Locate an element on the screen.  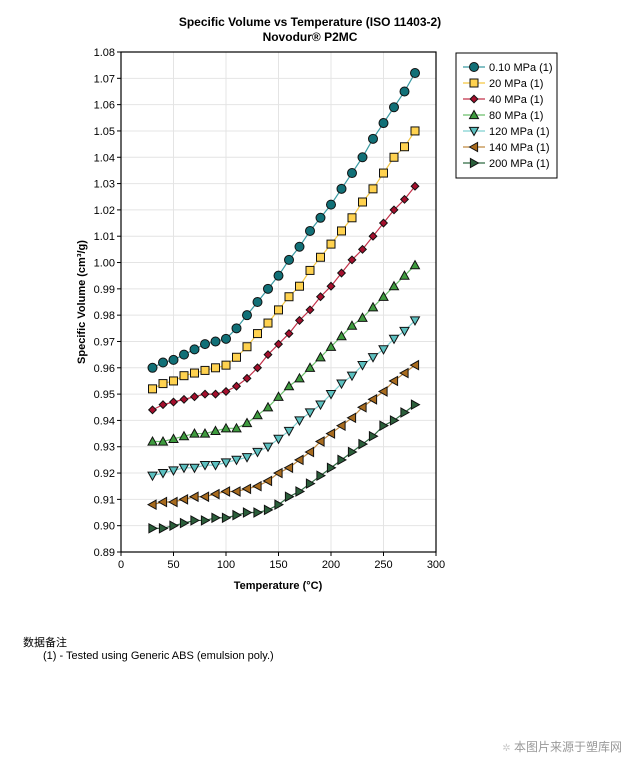
y-tick-label: 1.02 is located at coordinates (104, 211).